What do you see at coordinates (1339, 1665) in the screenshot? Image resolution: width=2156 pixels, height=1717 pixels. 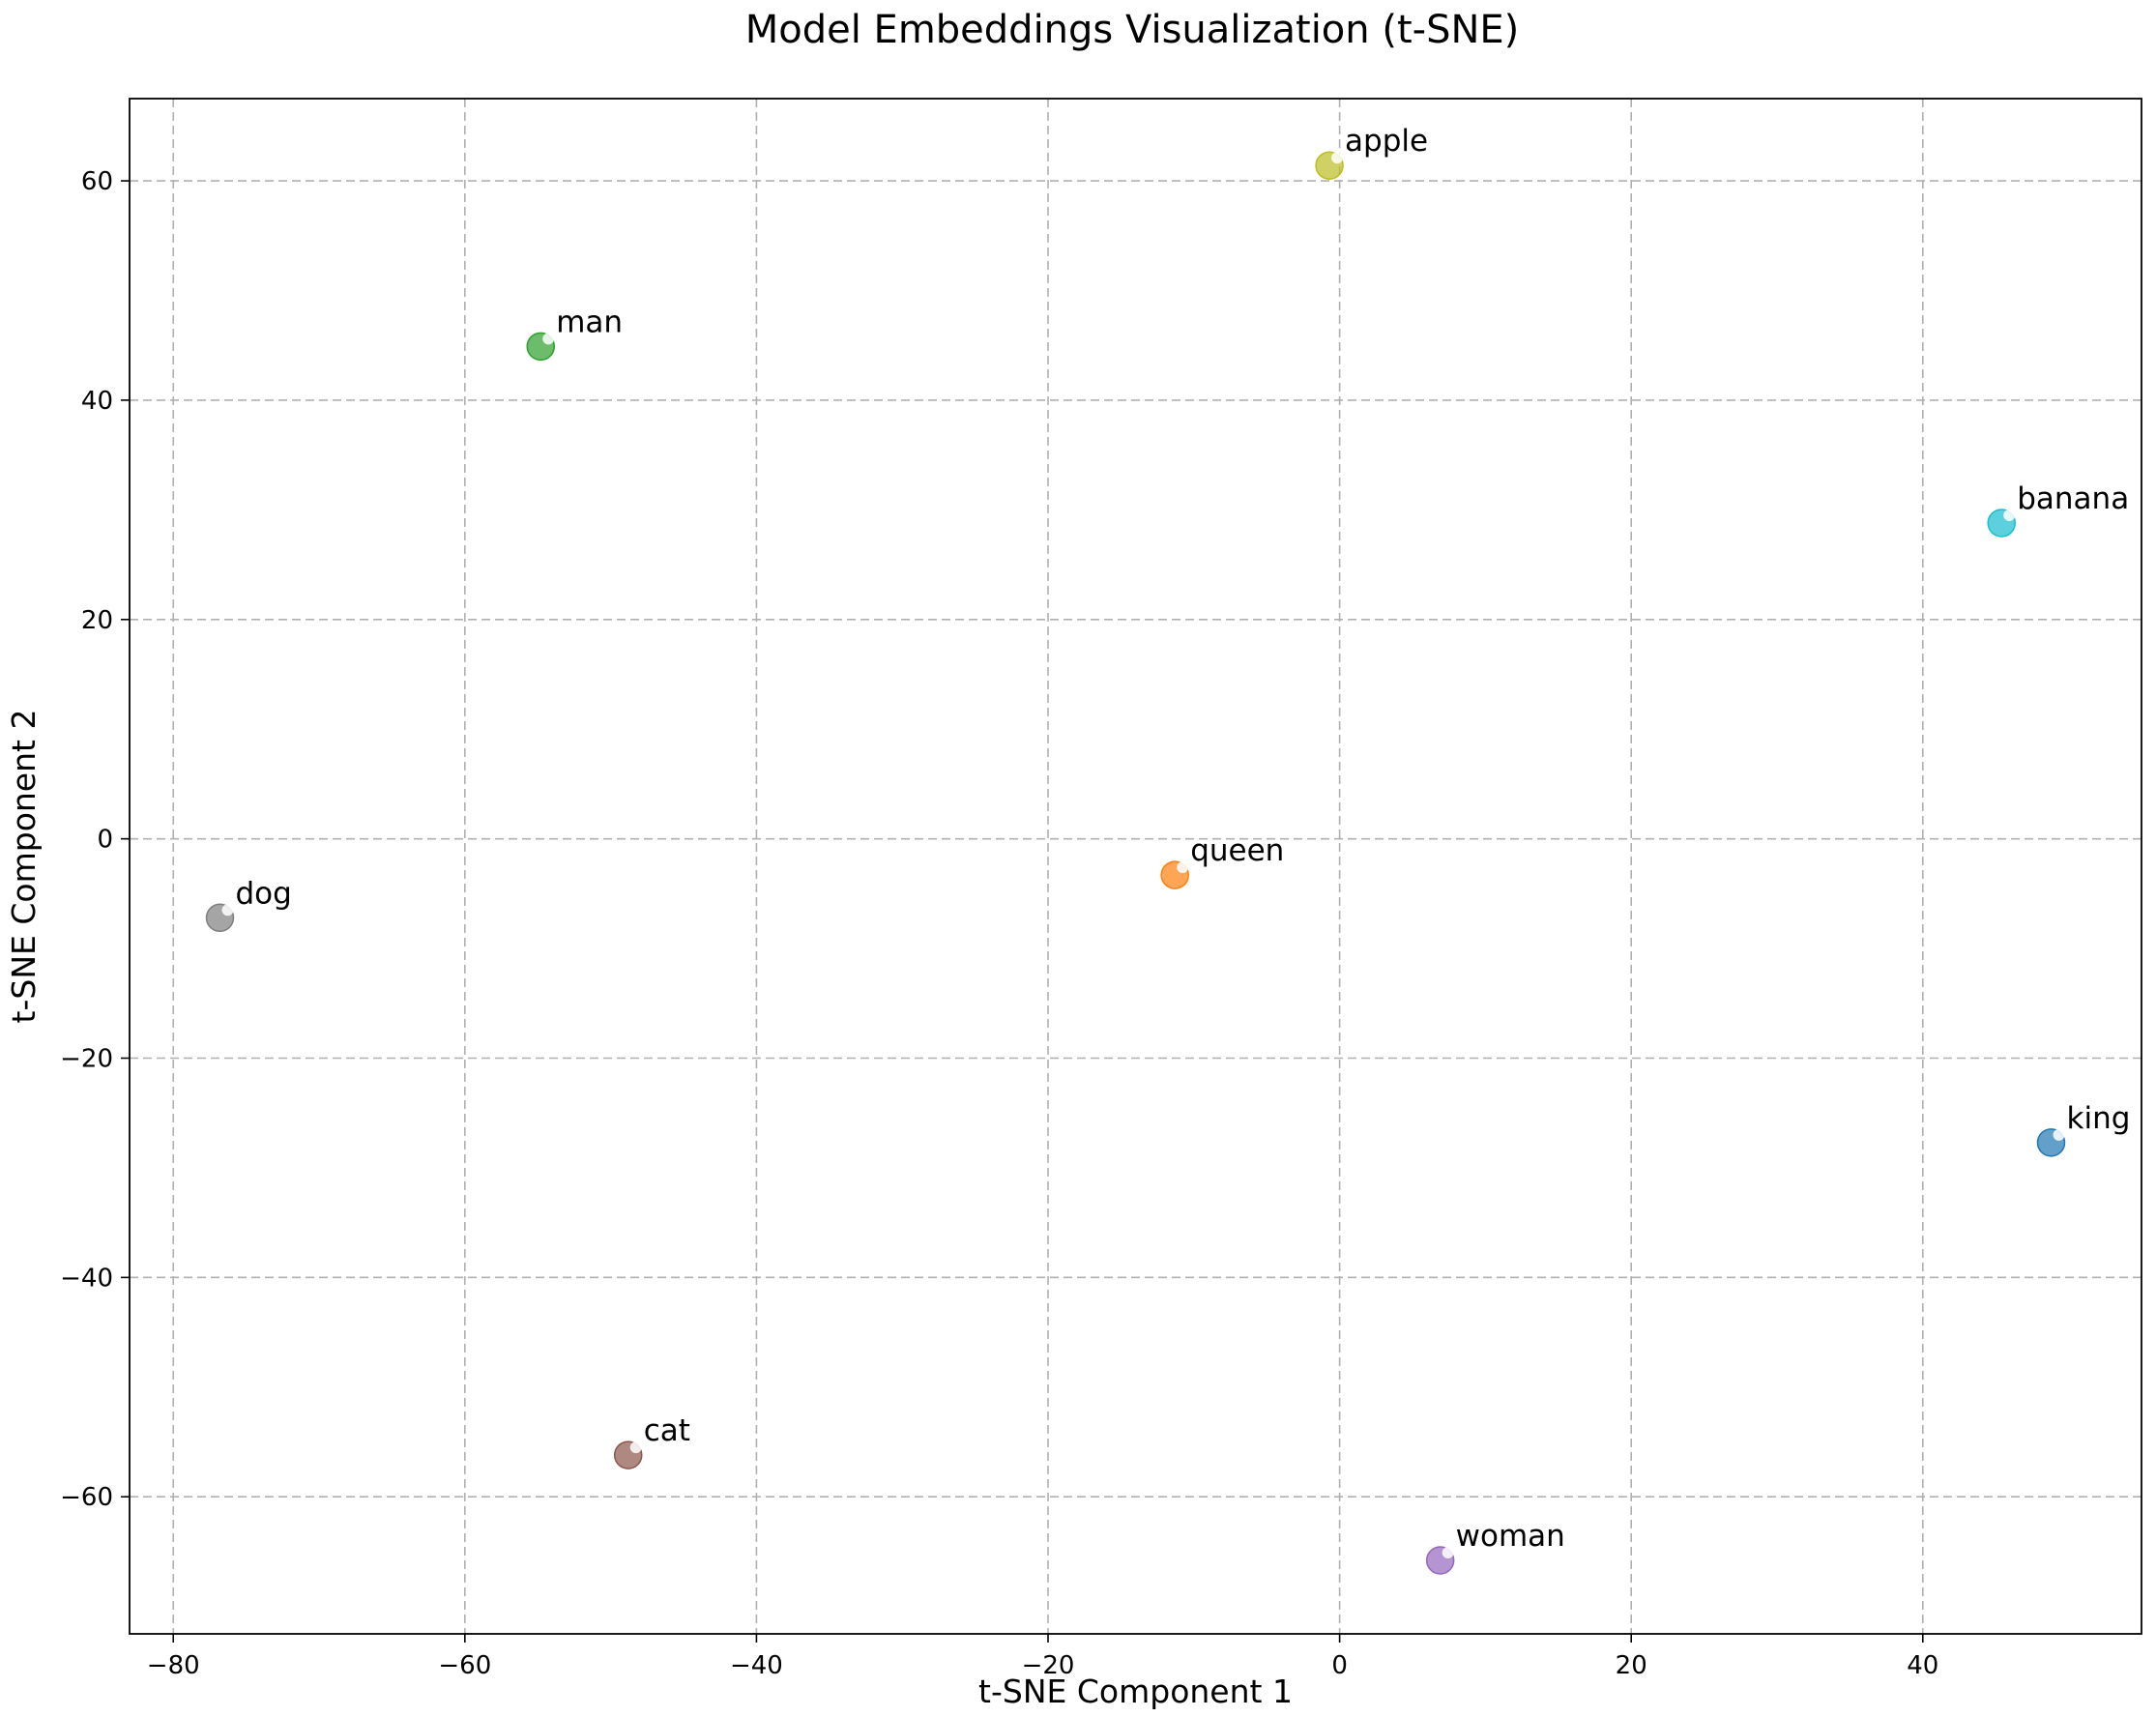 I see `x-tick-label: 0` at bounding box center [1339, 1665].